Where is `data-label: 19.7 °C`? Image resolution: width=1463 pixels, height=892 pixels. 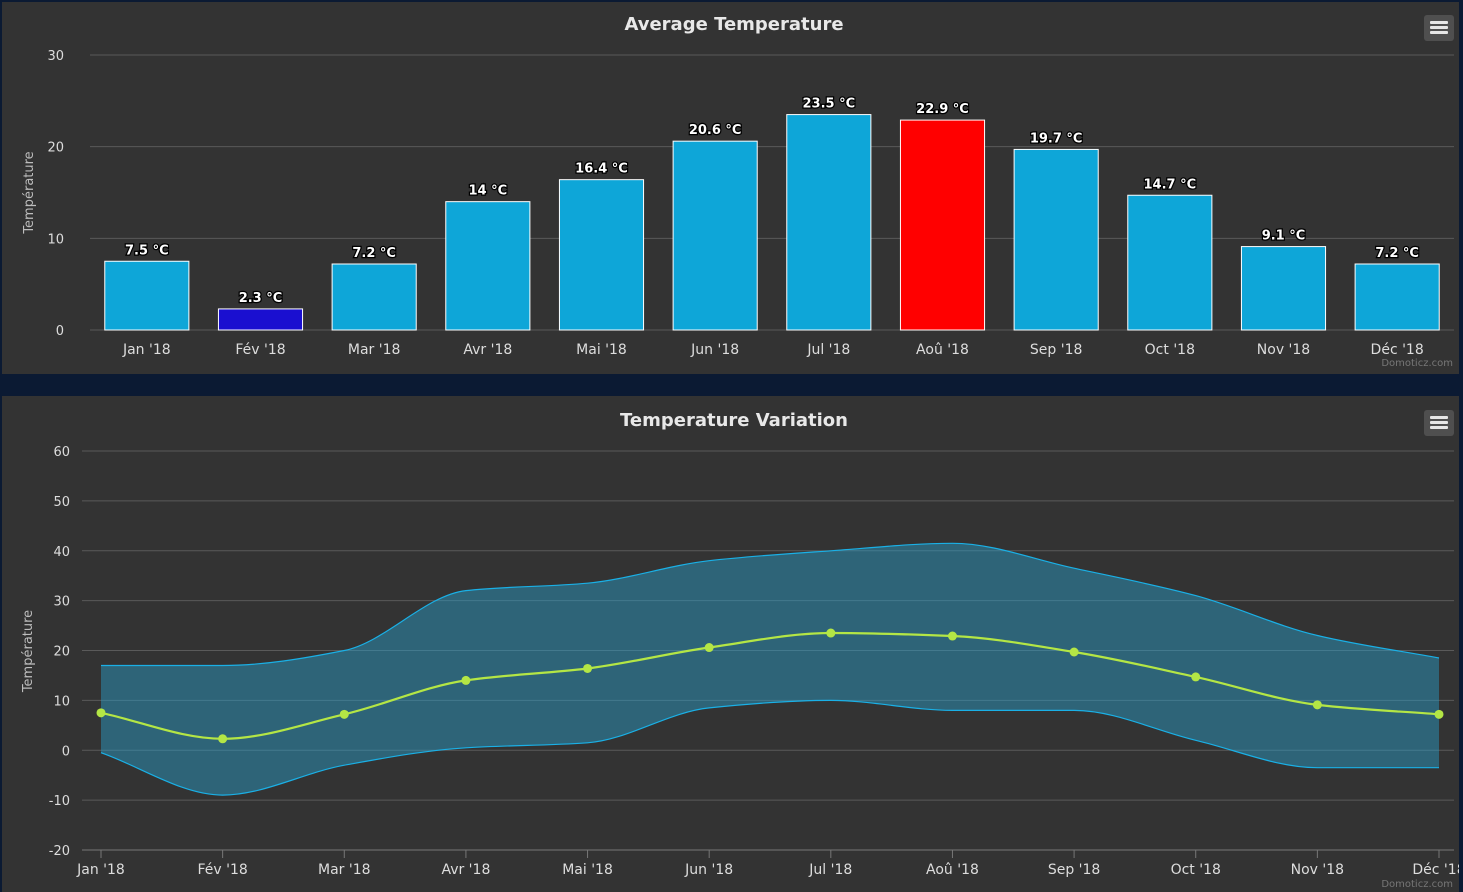
data-label: 19.7 °C is located at coordinates (1056, 138).